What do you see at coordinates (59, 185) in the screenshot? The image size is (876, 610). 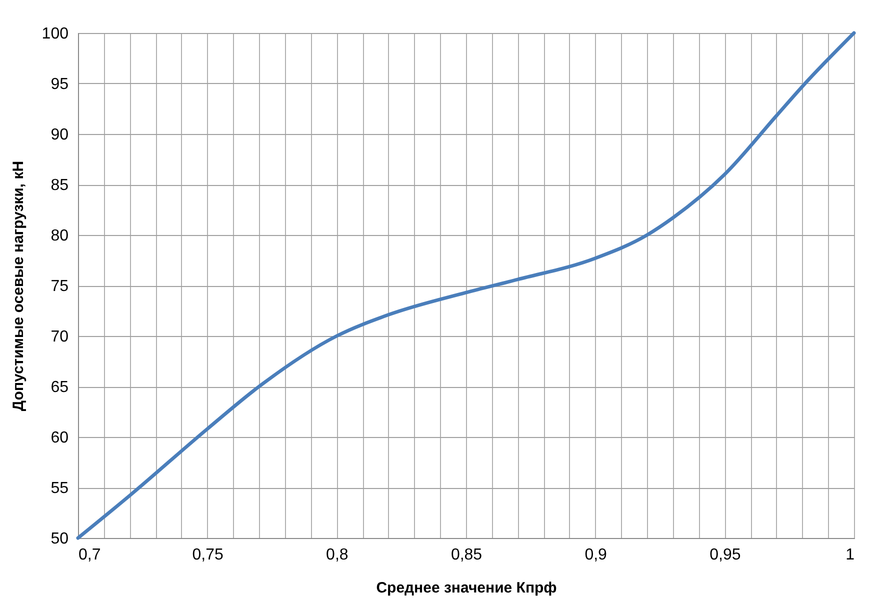 I see `y-tick-label: 85` at bounding box center [59, 185].